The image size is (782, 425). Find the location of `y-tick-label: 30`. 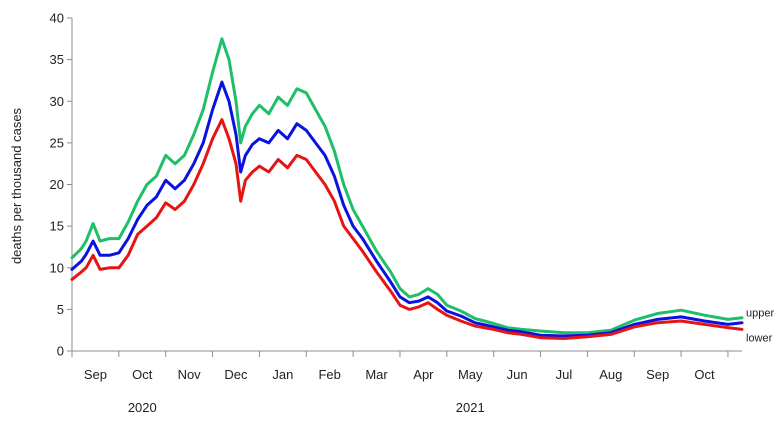

y-tick-label: 30 is located at coordinates (57, 101).